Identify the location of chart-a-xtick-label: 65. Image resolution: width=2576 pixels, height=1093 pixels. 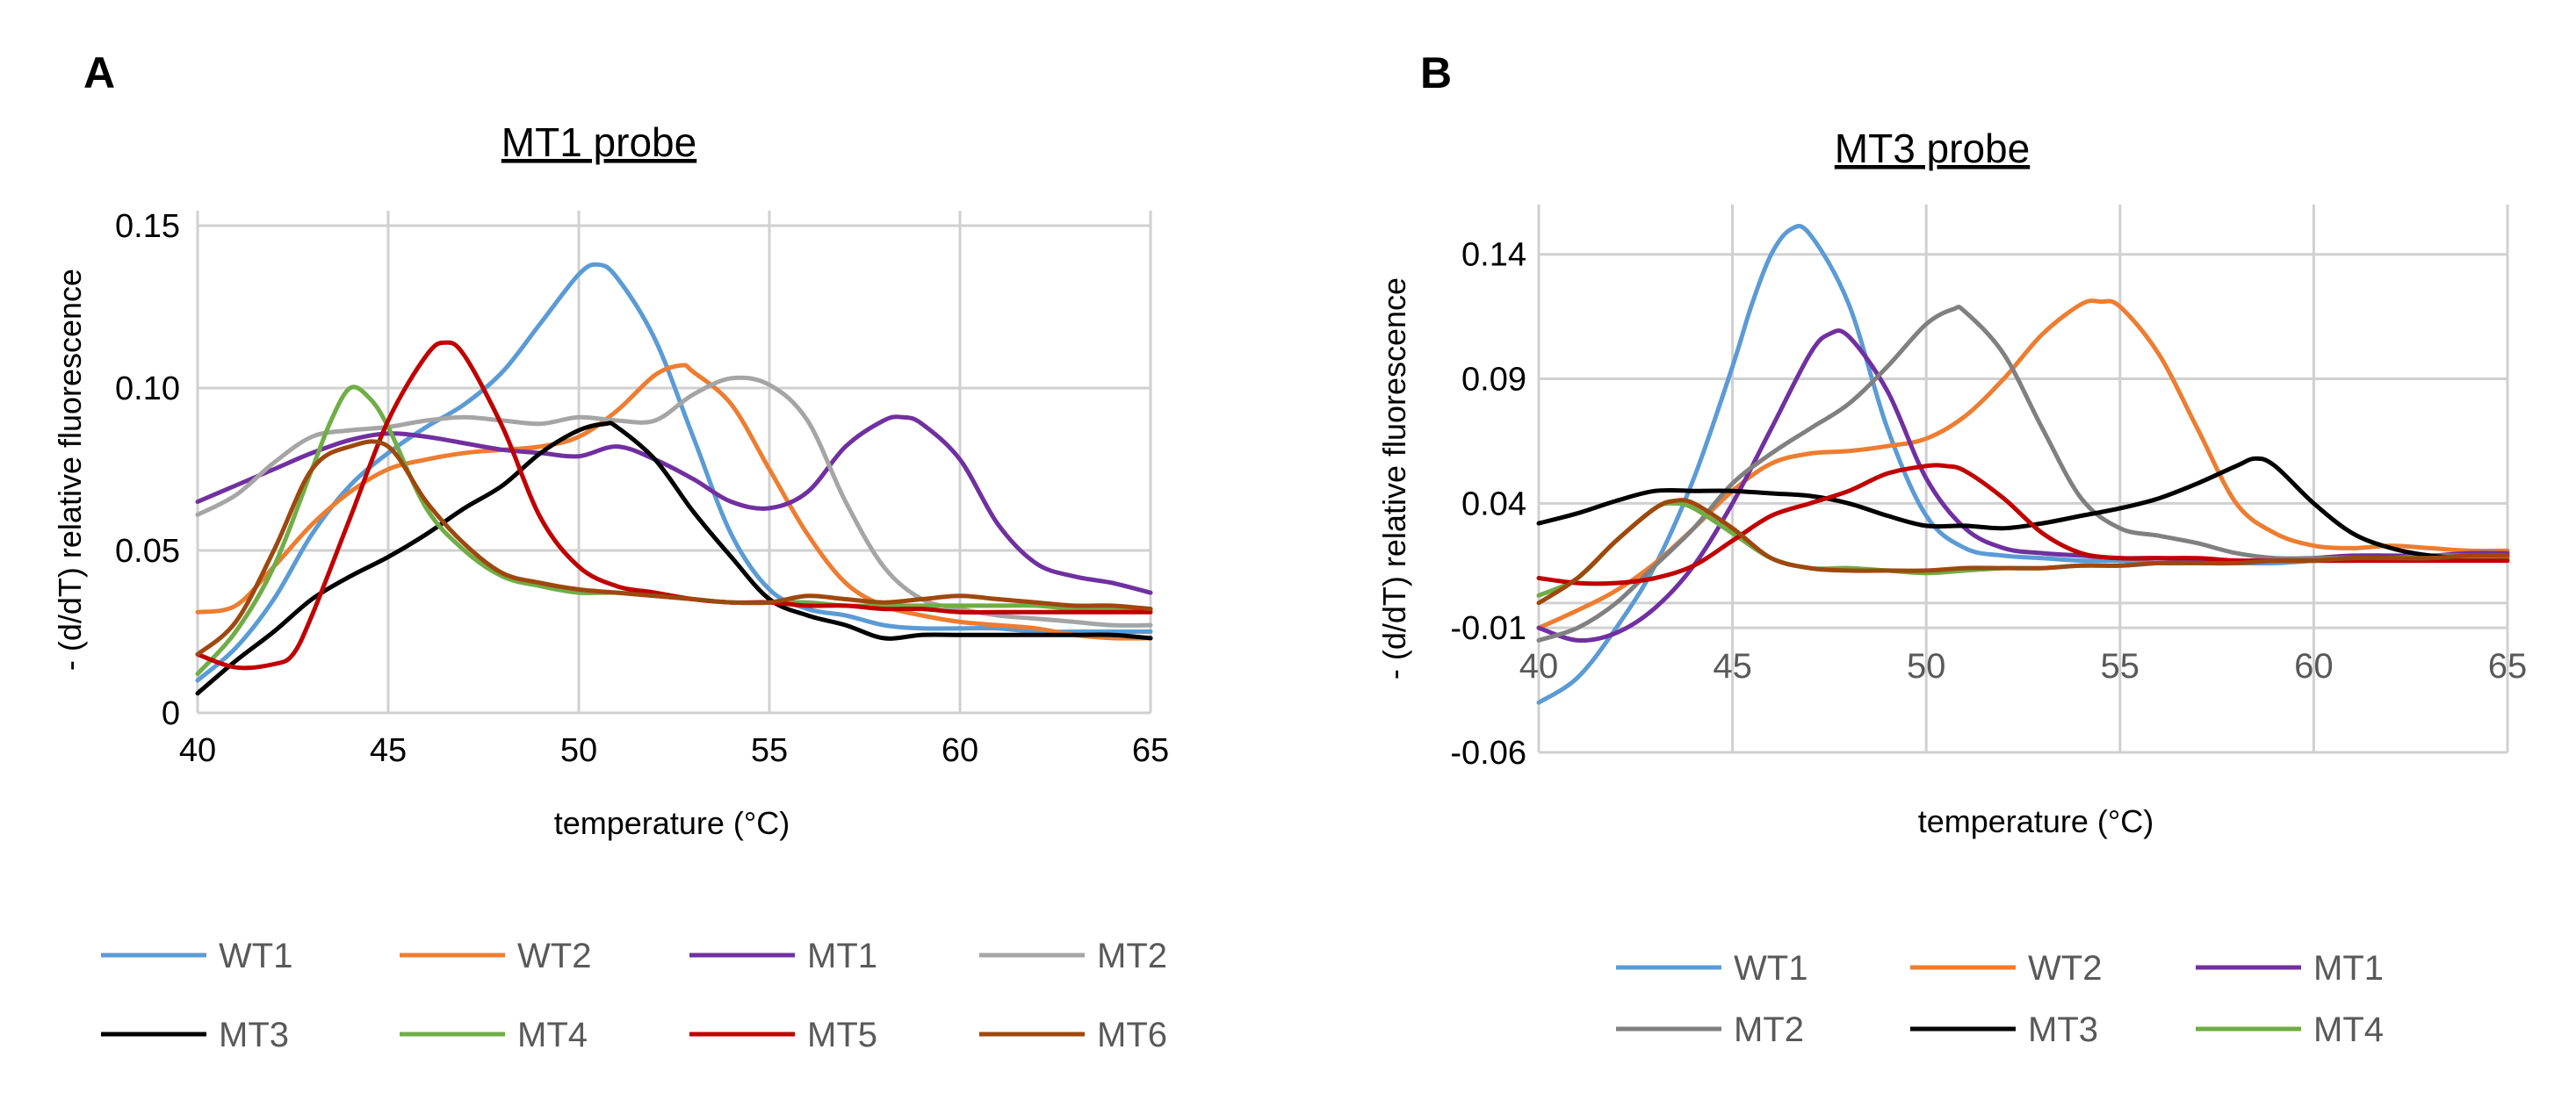
(1150, 750).